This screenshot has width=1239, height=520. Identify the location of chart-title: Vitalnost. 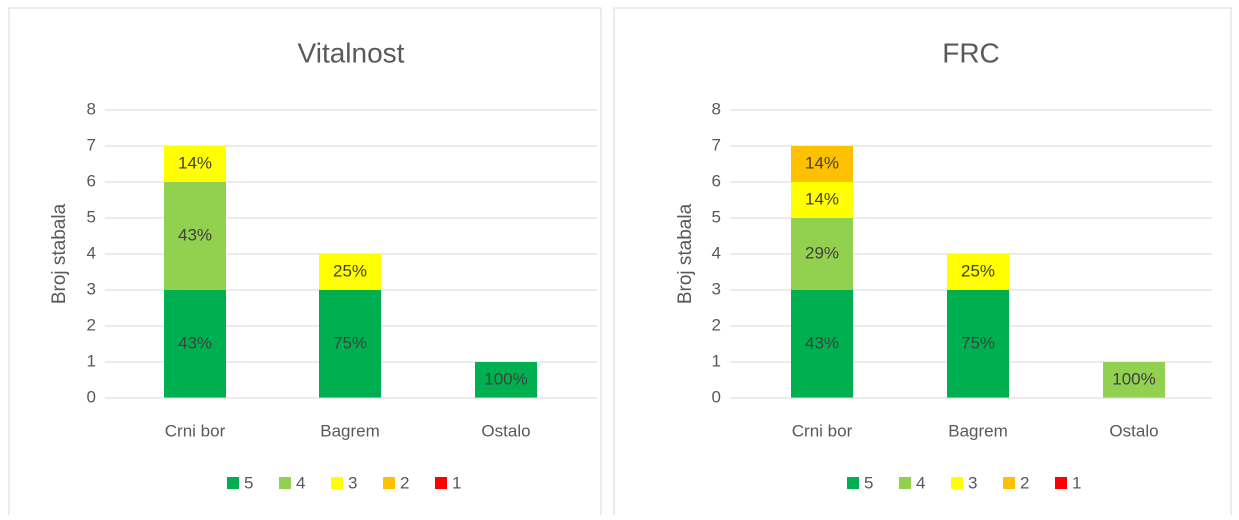
(351, 52).